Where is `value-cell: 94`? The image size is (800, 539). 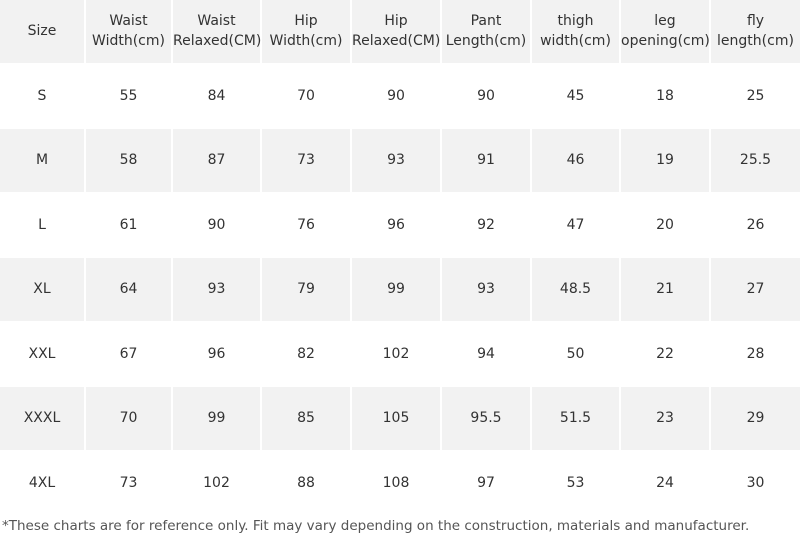
value-cell: 94 is located at coordinates (487, 353).